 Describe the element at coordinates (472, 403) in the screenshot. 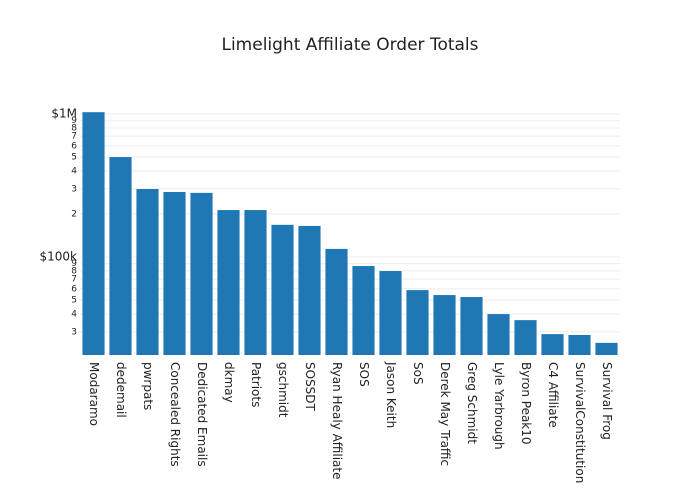

I see `x-tick-label: Greg Schmidt` at that location.